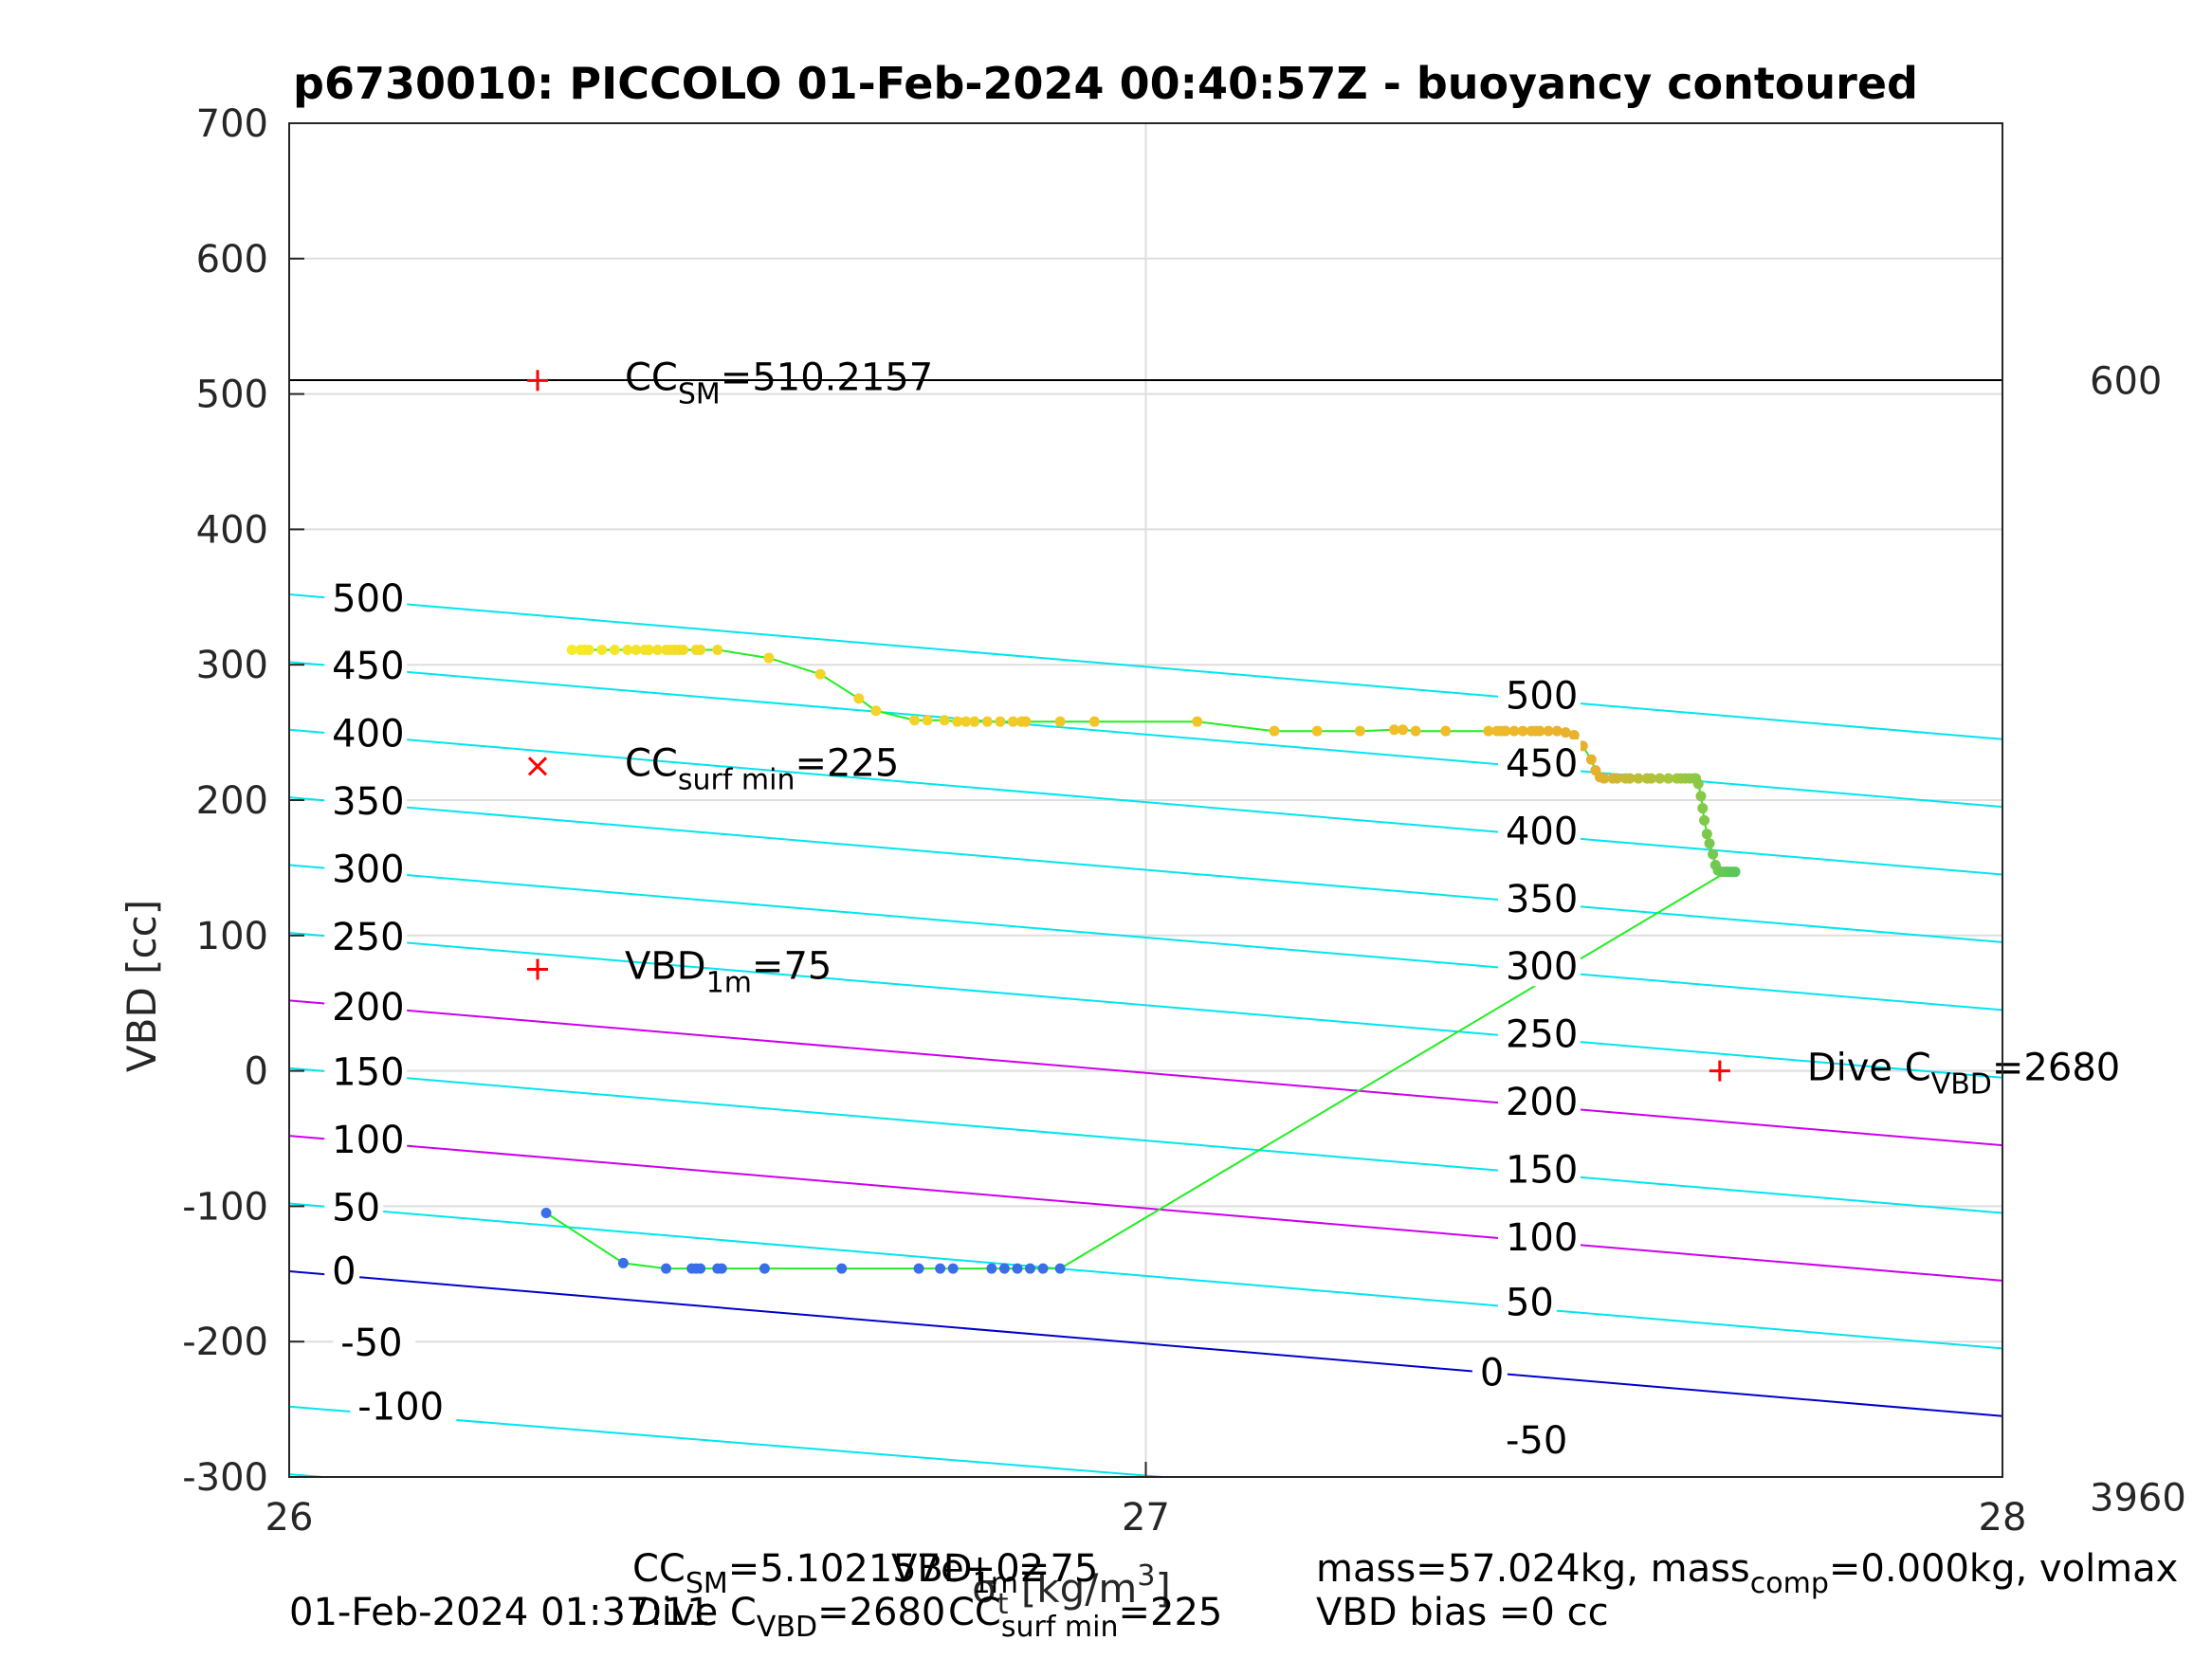 This screenshot has height=1659, width=2212. I want to click on contour-label-left: 400, so click(368, 735).